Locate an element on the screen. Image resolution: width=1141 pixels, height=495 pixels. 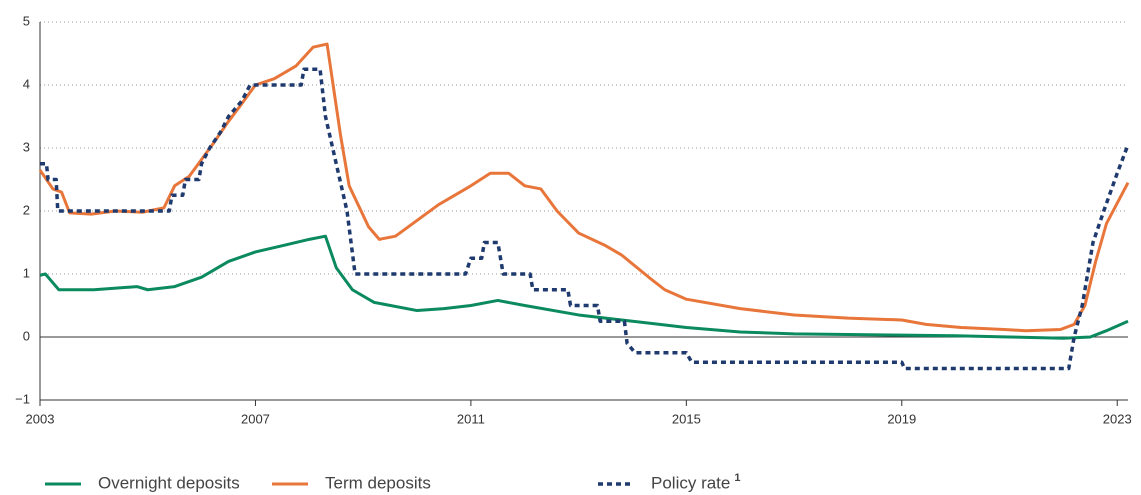
legend-item: Term deposits is located at coordinates (351, 482).